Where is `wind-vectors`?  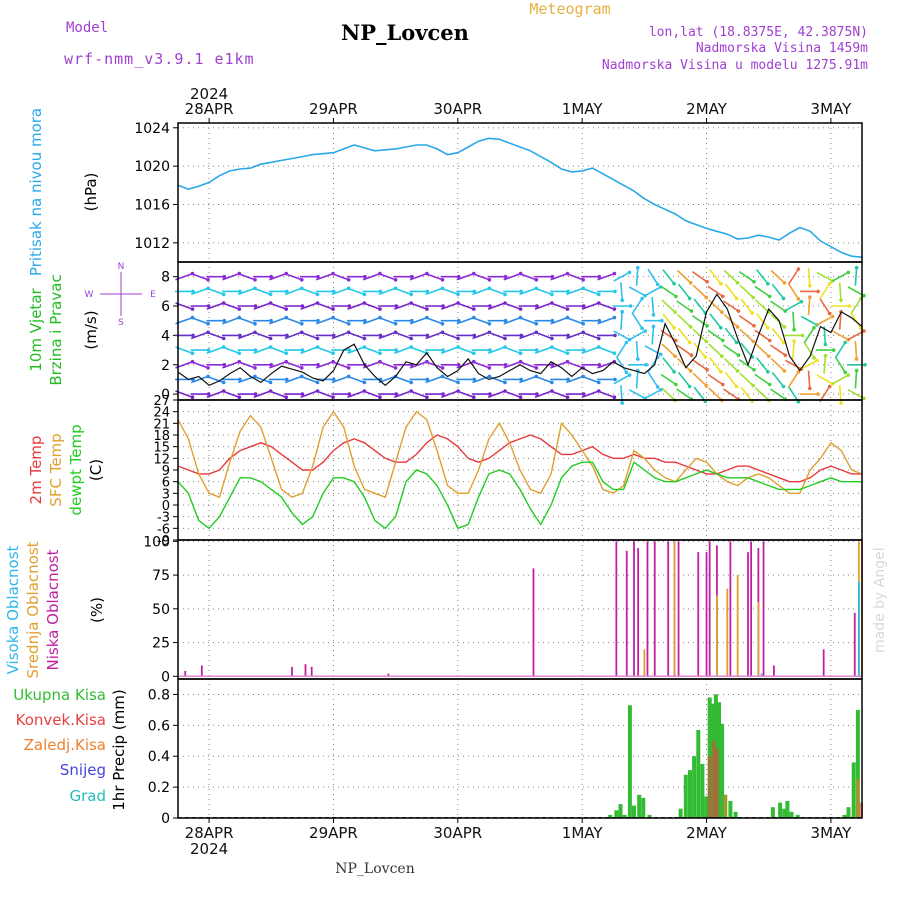
wind-vectors is located at coordinates (521, 335).